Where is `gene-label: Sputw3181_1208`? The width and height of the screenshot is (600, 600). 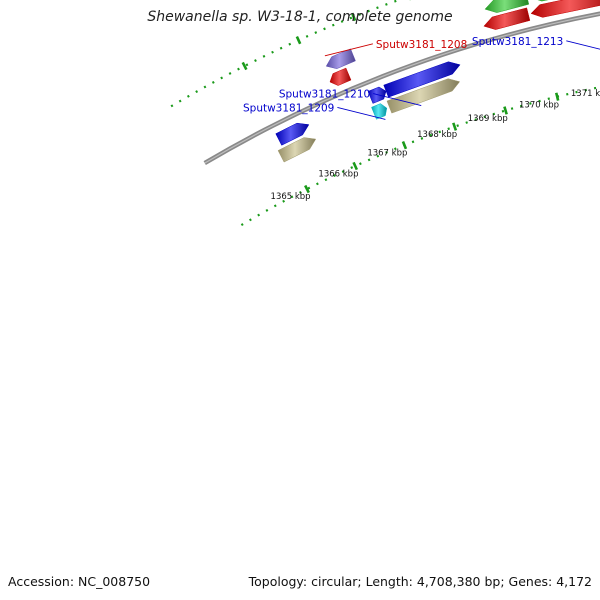 gene-label: Sputw3181_1208 is located at coordinates (421, 45).